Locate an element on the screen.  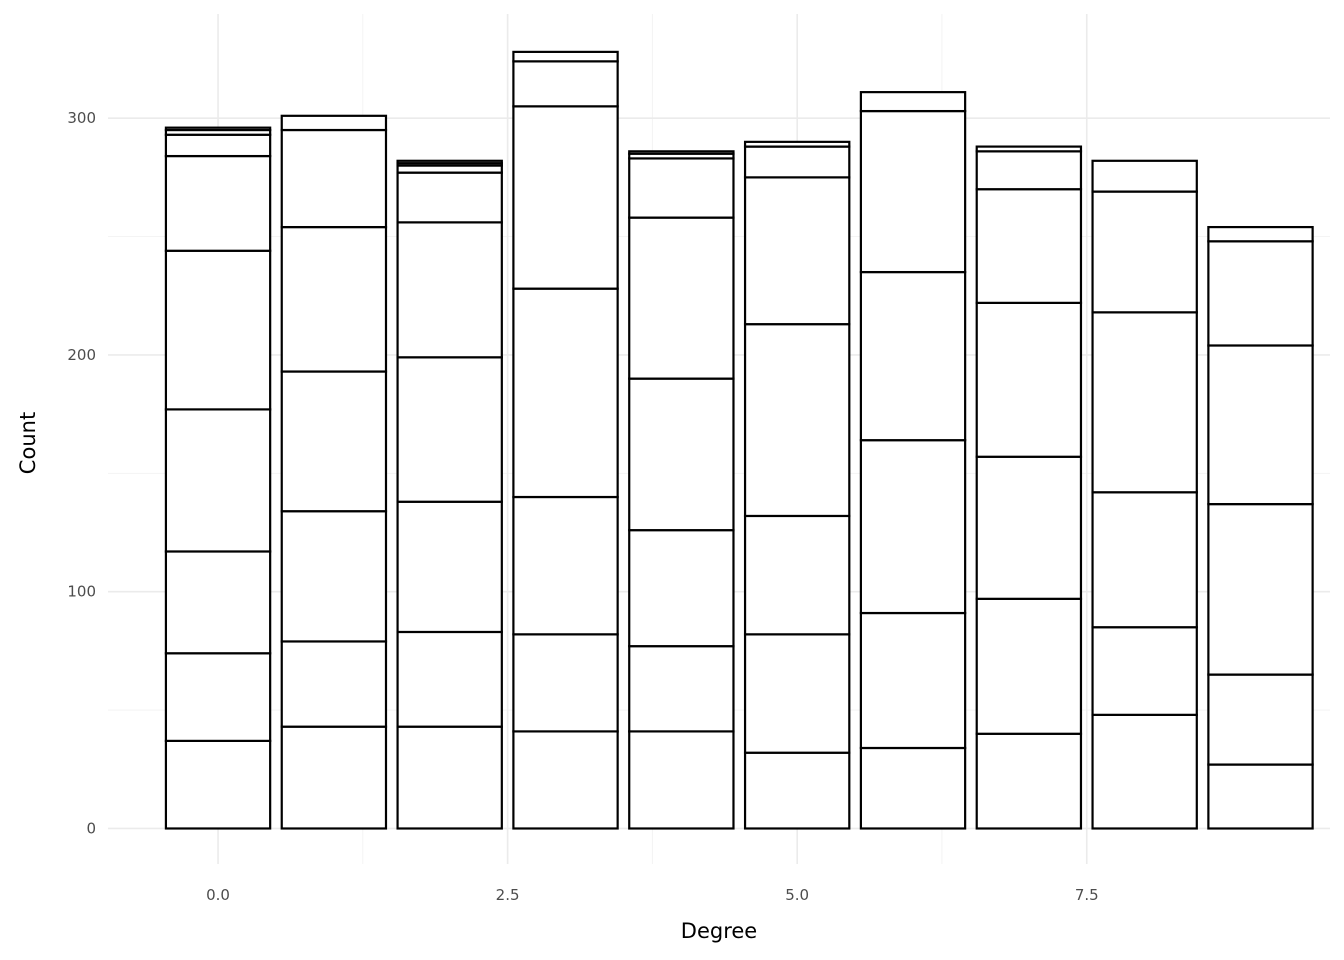
x-tick-label: 5.0 is located at coordinates (797, 895).